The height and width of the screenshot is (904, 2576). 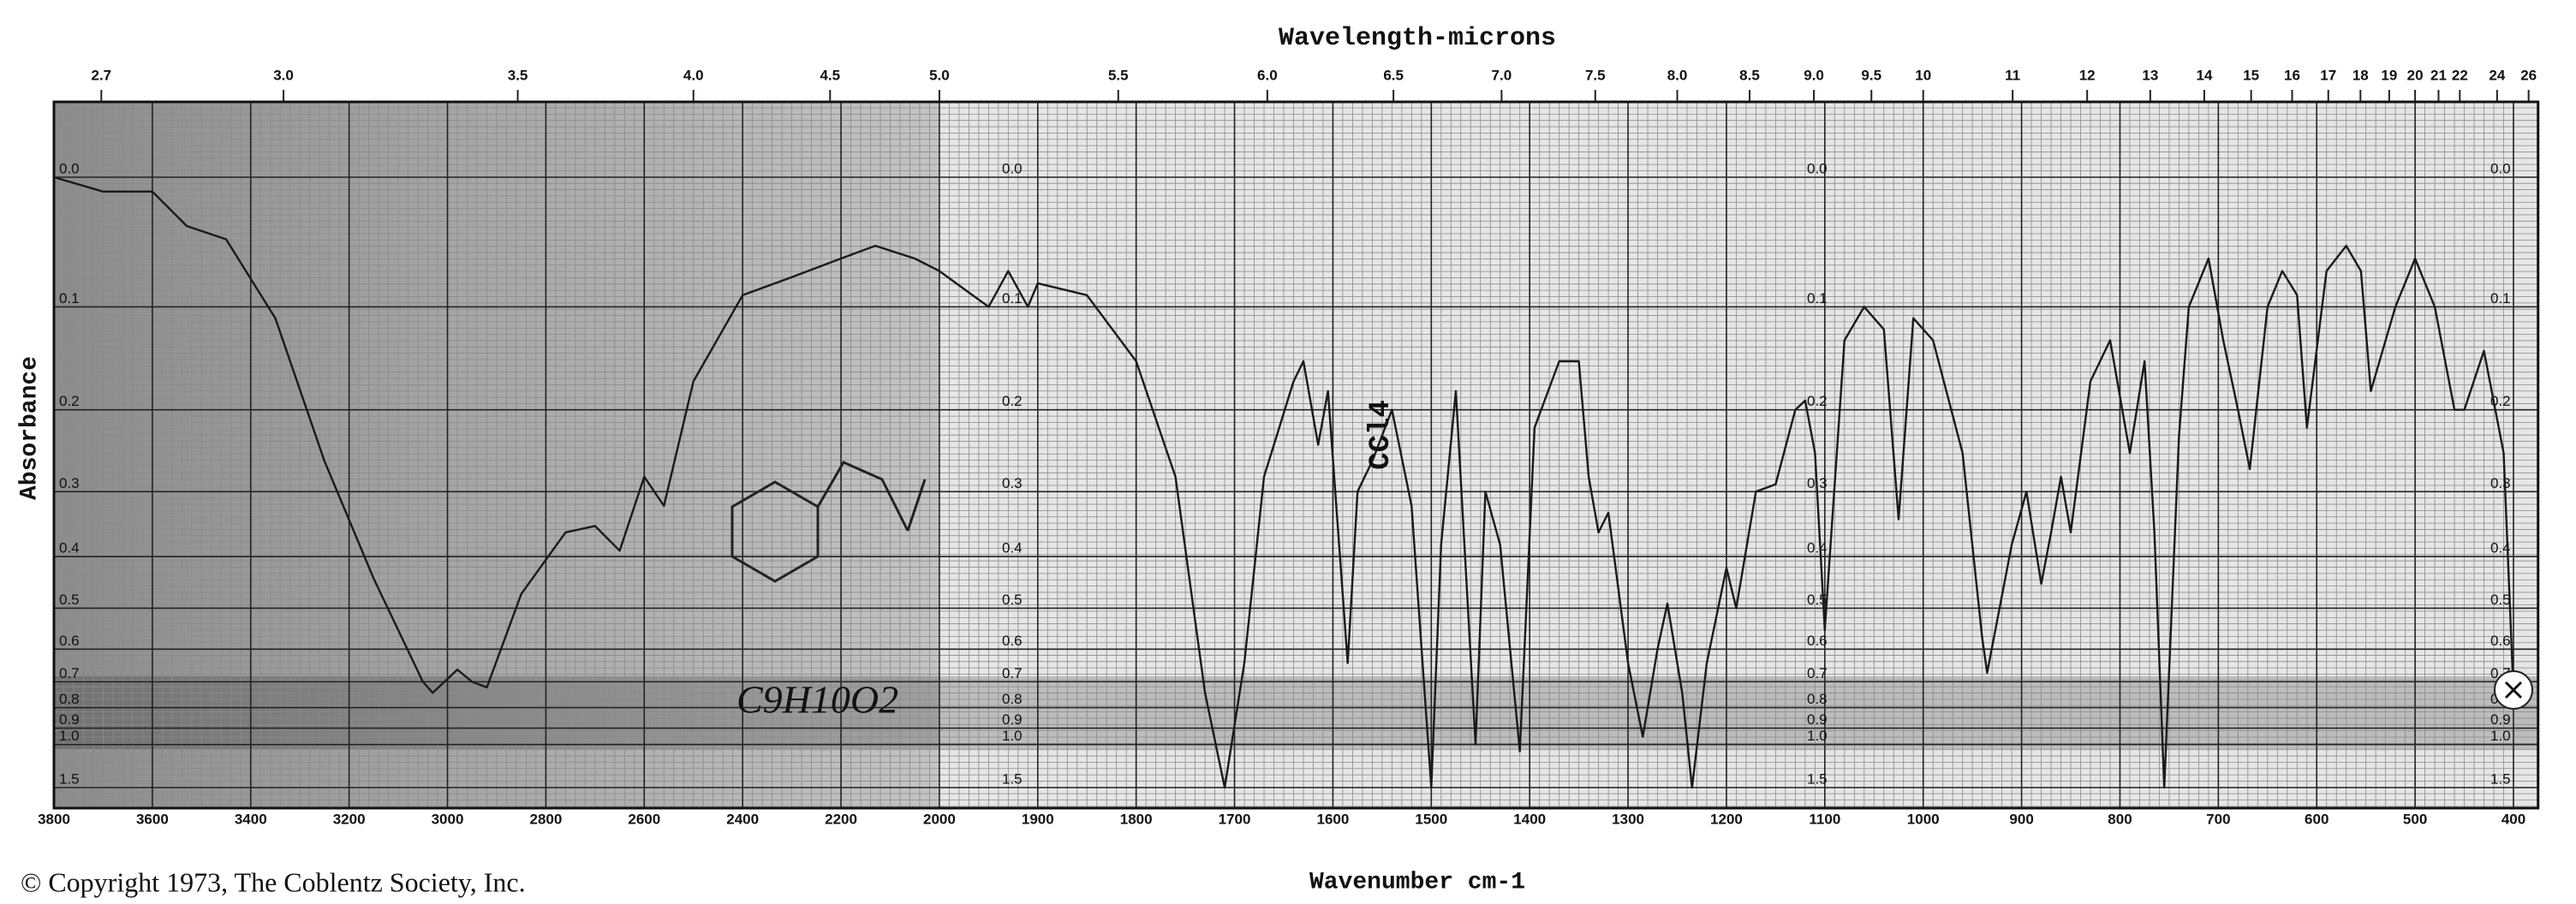 I want to click on x2-tick-label: 22, so click(x=2460, y=75).